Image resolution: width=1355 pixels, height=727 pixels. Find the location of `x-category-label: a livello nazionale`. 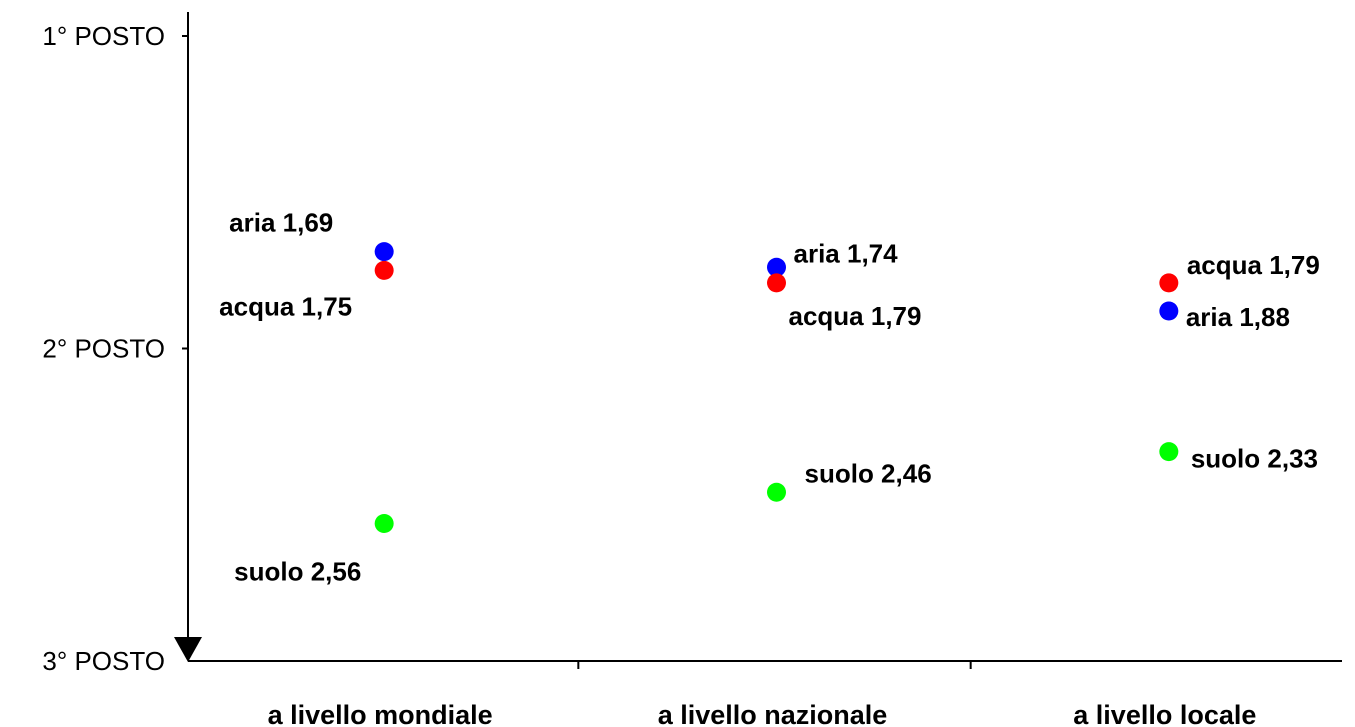

x-category-label: a livello nazionale is located at coordinates (773, 713).